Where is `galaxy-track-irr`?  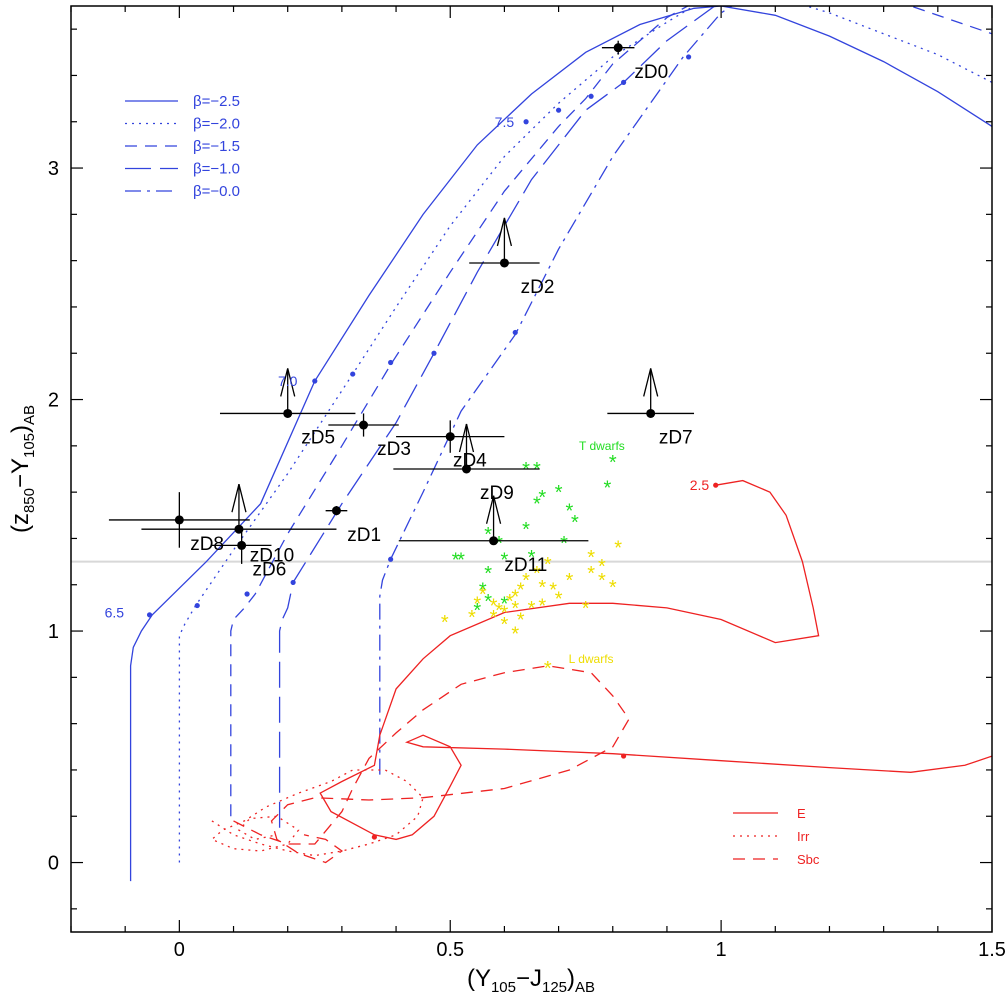 galaxy-track-irr is located at coordinates (317, 813).